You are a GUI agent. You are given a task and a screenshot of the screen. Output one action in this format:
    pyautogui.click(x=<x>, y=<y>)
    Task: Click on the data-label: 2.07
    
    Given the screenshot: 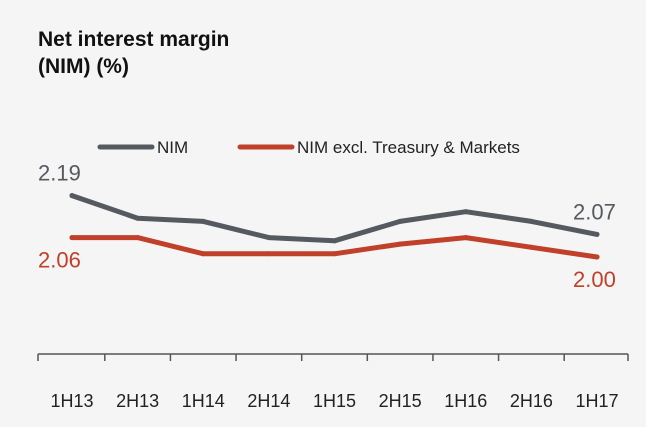 What is the action you would take?
    pyautogui.click(x=594, y=211)
    